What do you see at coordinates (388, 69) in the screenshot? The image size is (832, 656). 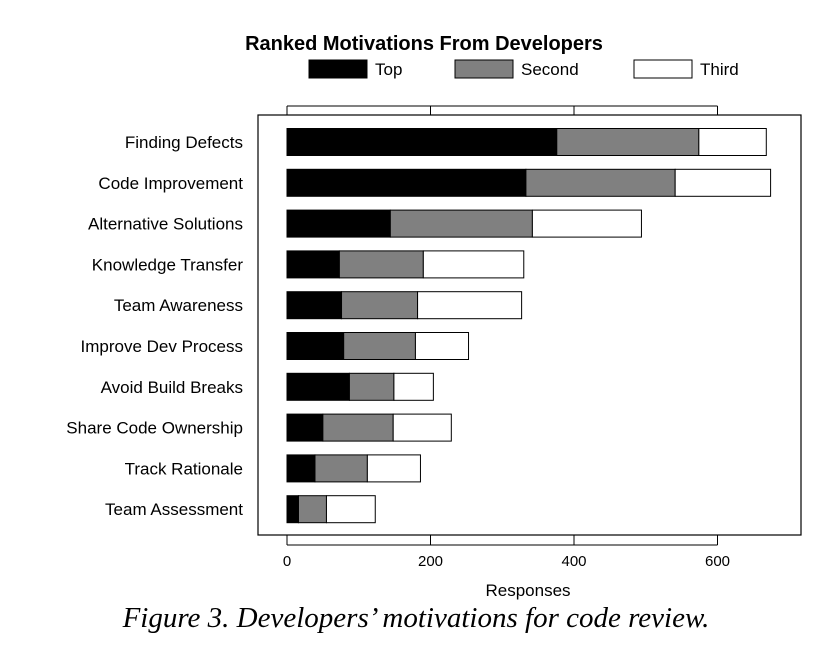 I see `legend-label-top: Top` at bounding box center [388, 69].